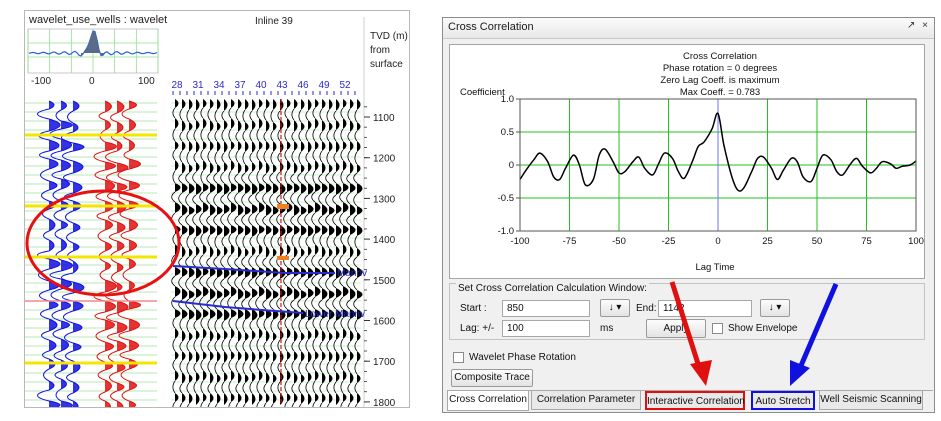 The height and width of the screenshot is (421, 941). What do you see at coordinates (586, 400) in the screenshot?
I see `tab-correlation-parameter: Correlation Parameter` at bounding box center [586, 400].